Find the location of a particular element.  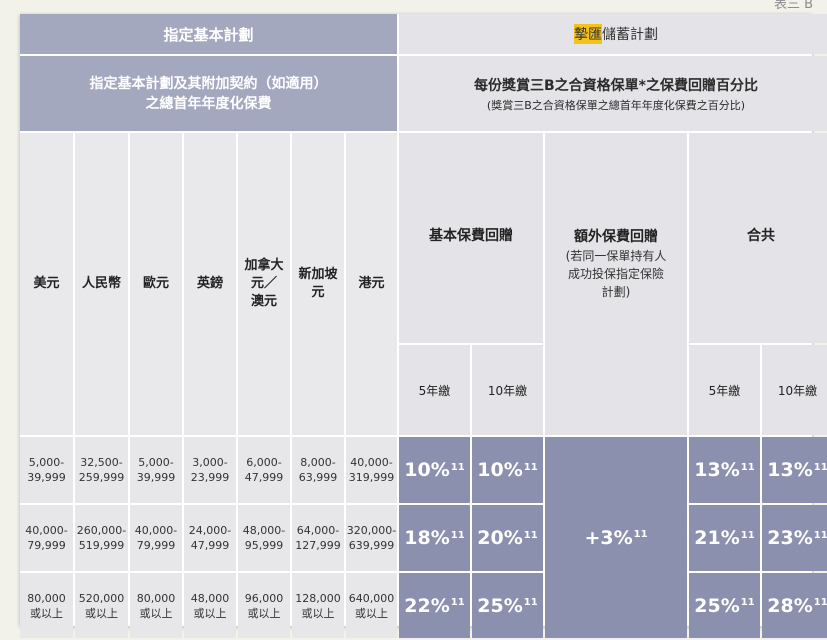

currency-header: 歐元 is located at coordinates (156, 284).